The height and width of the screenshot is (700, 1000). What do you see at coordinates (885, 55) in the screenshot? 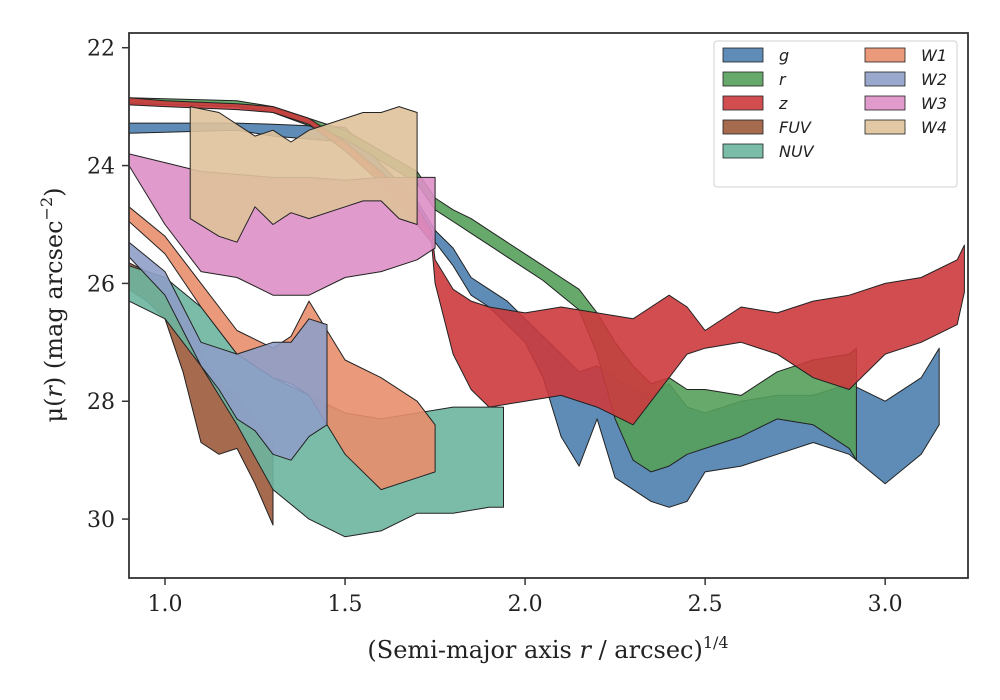
I see `legend-swatch-w1` at bounding box center [885, 55].